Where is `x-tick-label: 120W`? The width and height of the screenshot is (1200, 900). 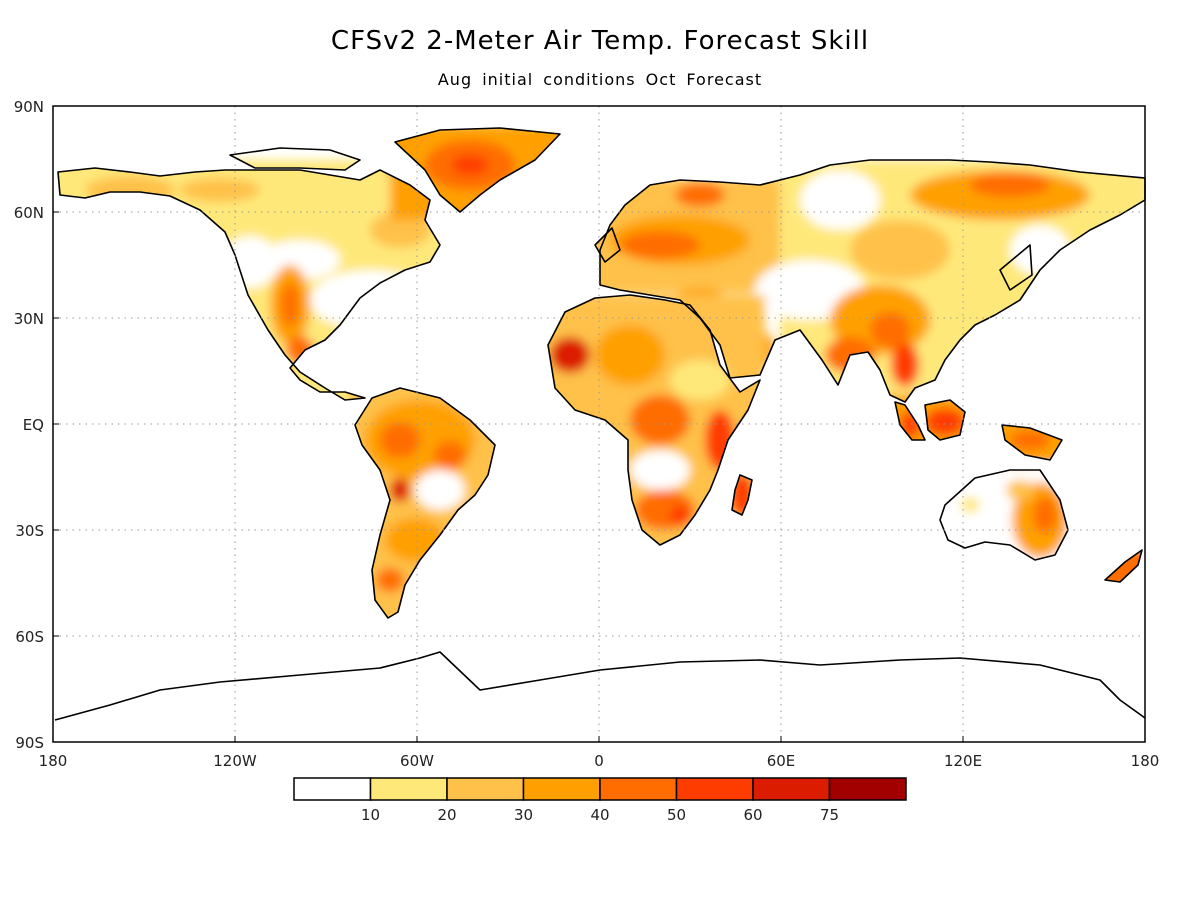
x-tick-label: 120W is located at coordinates (235, 761).